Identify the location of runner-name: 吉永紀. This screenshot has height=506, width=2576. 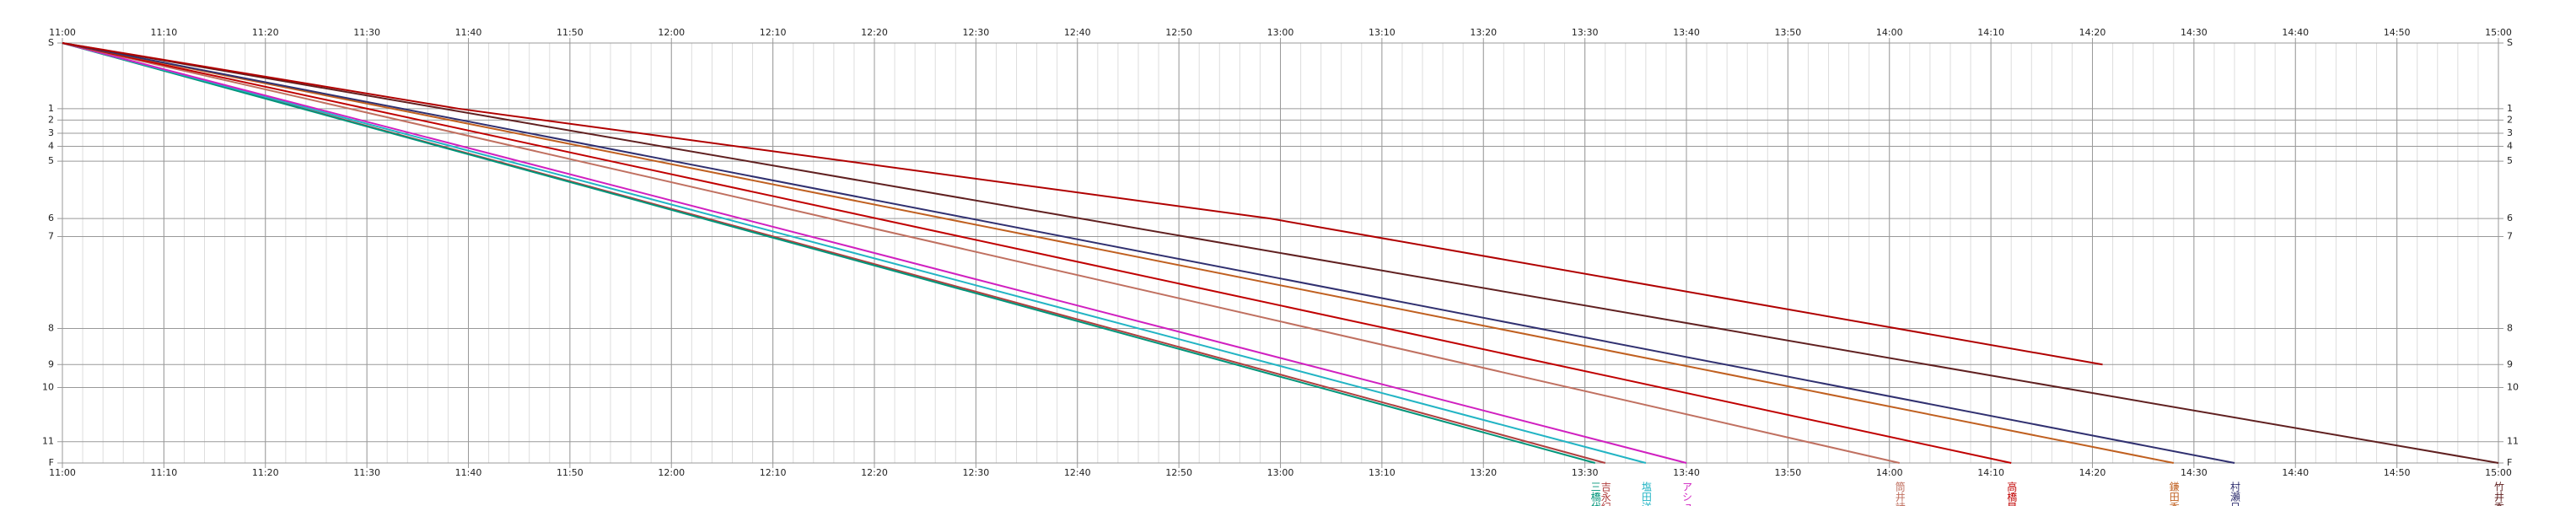
(1605, 494).